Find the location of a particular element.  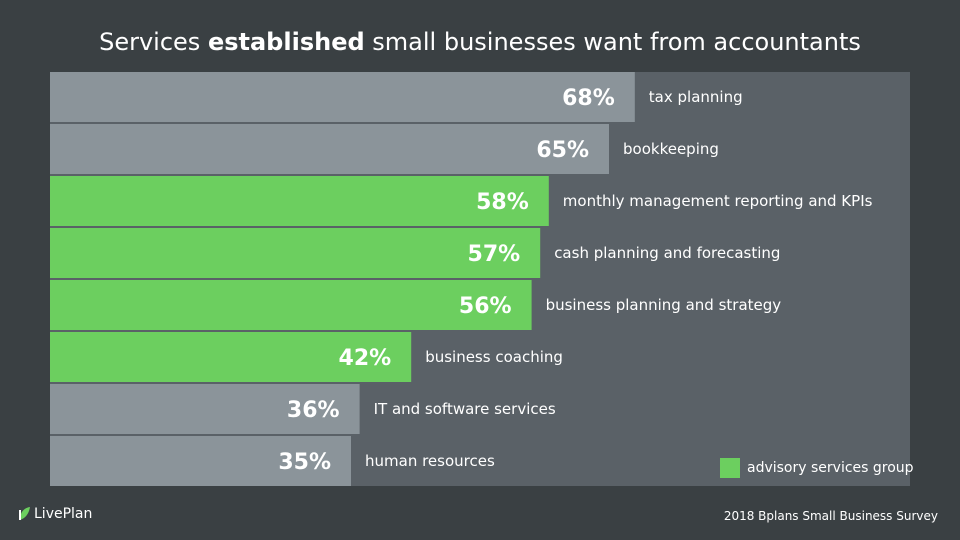

legend: advisory services group is located at coordinates (817, 468).